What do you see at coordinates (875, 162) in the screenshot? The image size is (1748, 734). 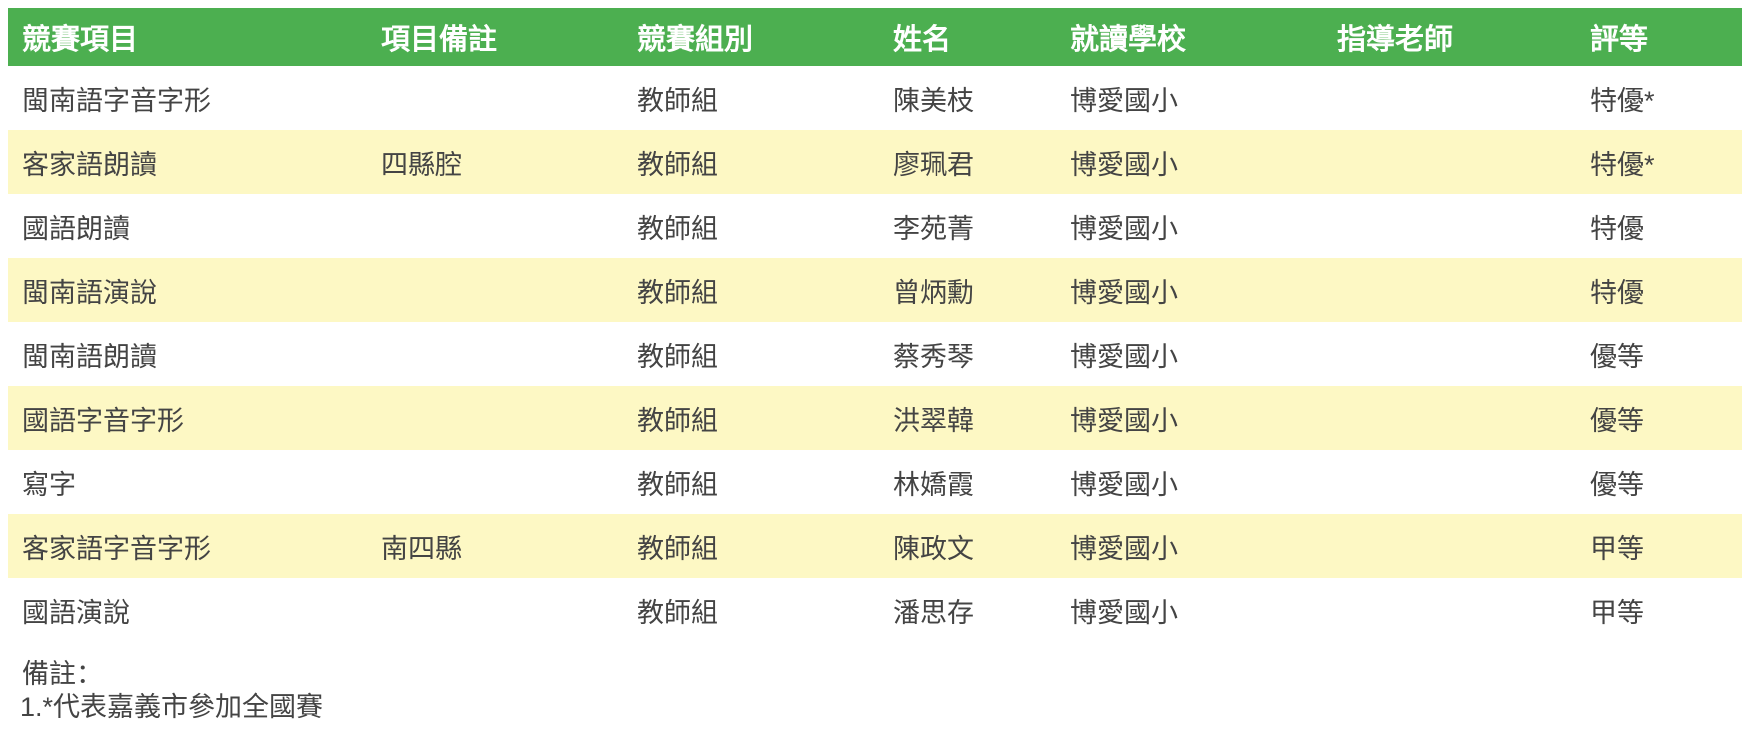 I see `table-row: 客家語朗讀 四縣腔 教師組 廖珮君 博愛國小 特優*` at bounding box center [875, 162].